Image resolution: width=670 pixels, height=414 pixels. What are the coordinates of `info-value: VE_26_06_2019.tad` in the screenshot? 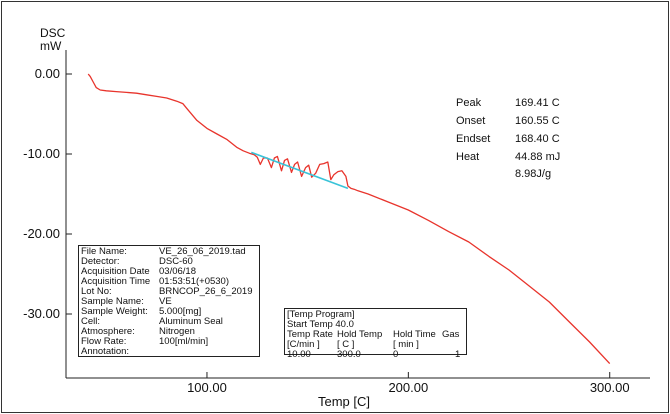 It's located at (202, 251).